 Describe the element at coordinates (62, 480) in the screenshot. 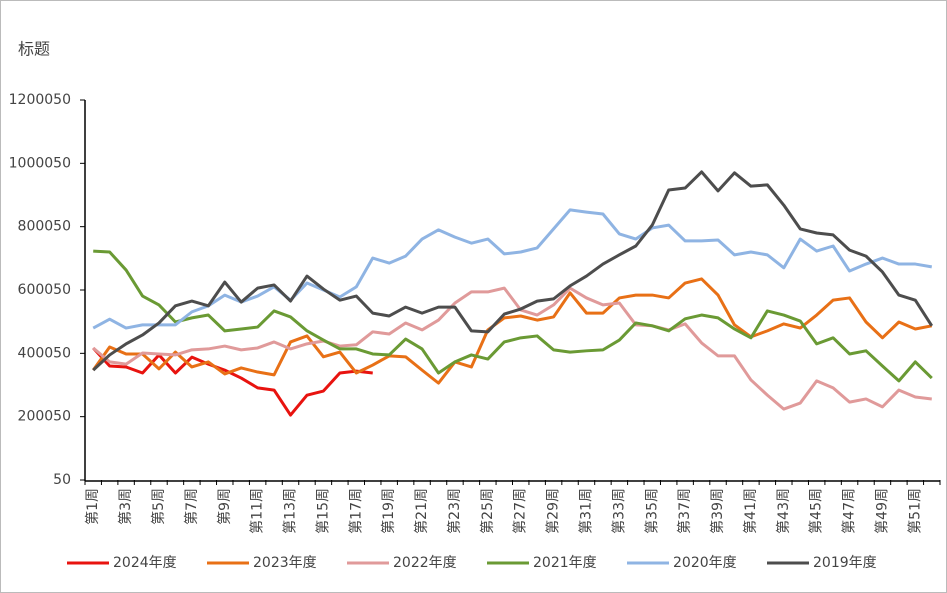

I see `y-tick-label: 50` at that location.